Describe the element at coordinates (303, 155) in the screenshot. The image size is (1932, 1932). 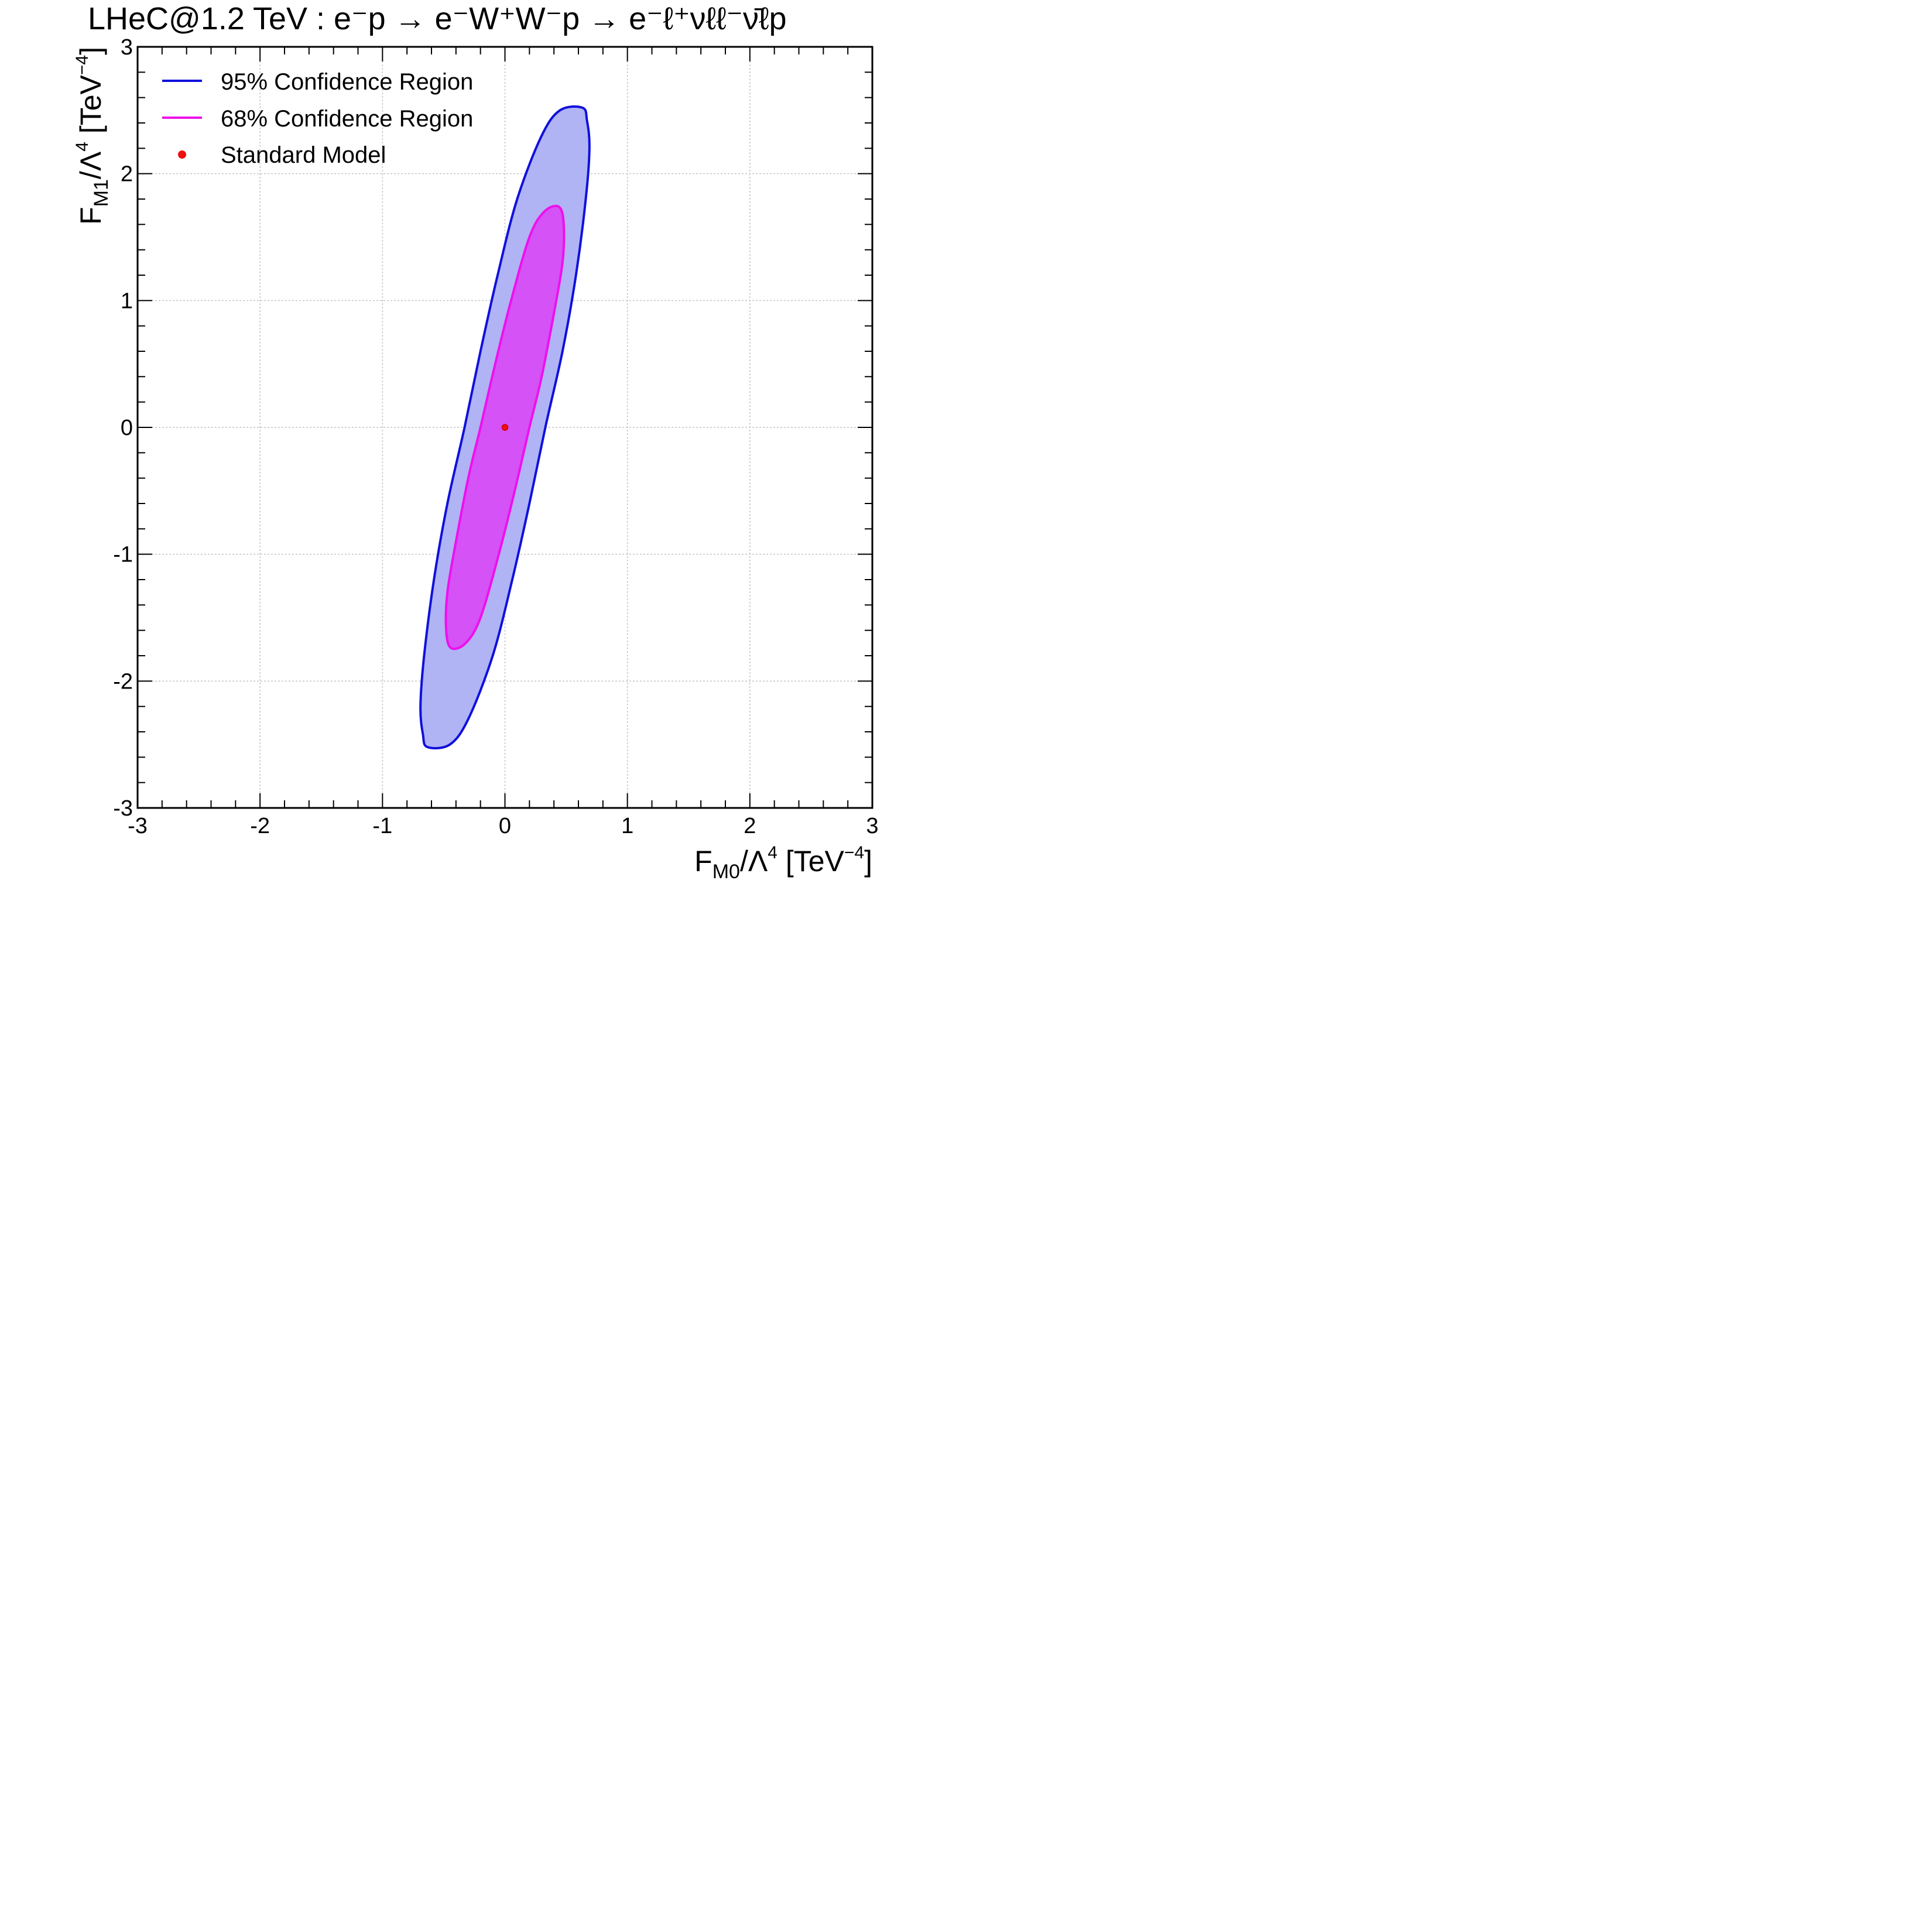
I see `legend-label-sm: Standard Model` at that location.